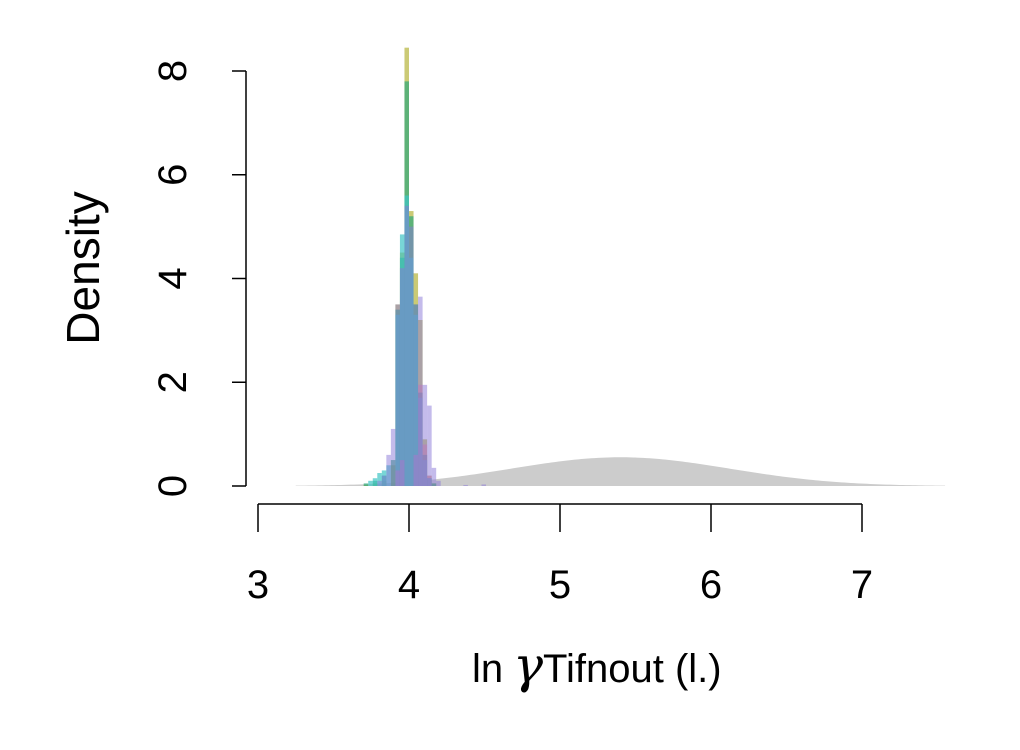 This screenshot has width=1020, height=750. I want to click on y-axis: 0 2 4 6 8, so click(199, 278).